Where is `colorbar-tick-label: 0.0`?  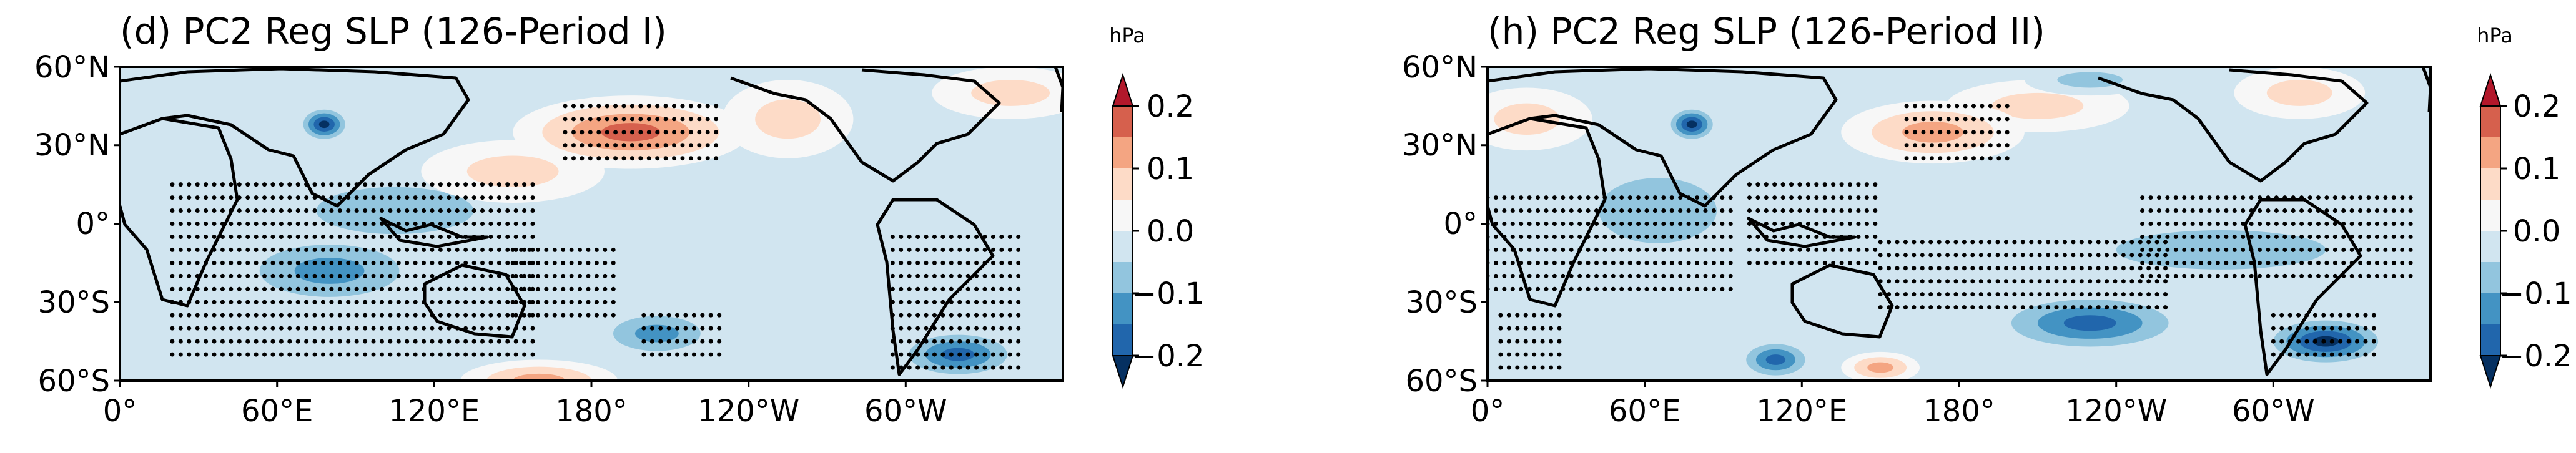 colorbar-tick-label: 0.0 is located at coordinates (2537, 231).